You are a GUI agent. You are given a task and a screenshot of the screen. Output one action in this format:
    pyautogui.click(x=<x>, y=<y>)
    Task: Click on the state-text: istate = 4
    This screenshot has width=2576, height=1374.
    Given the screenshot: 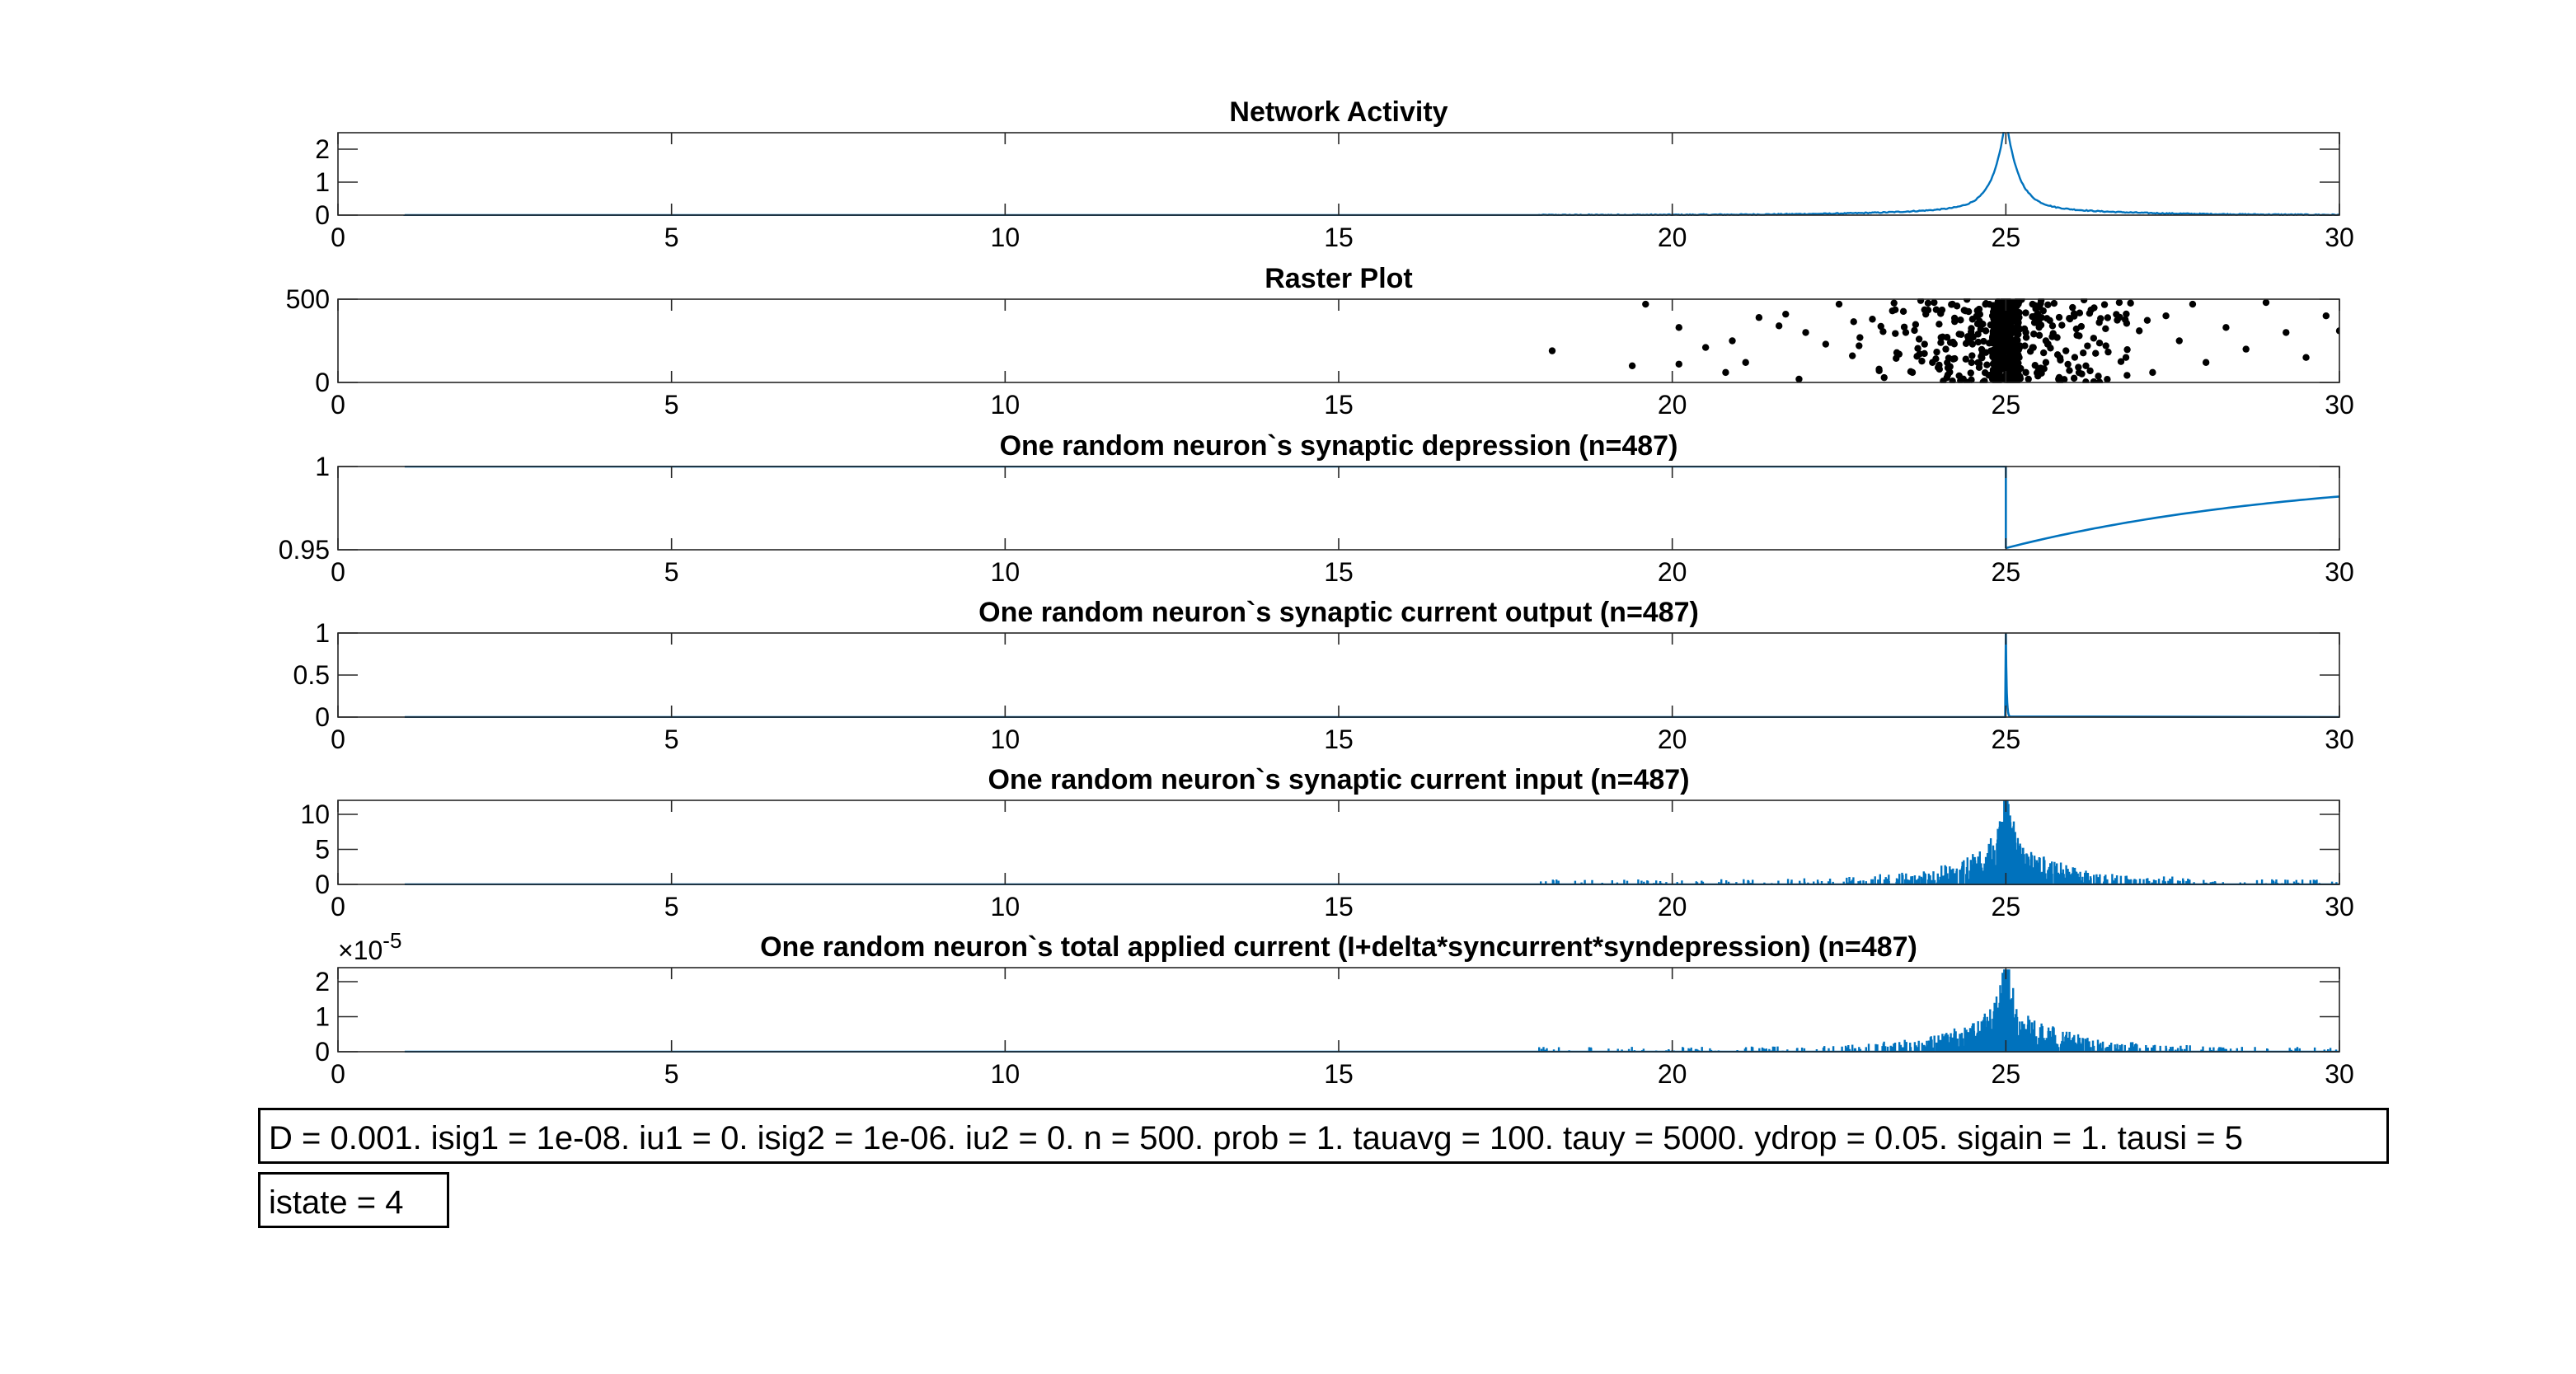 What is the action you would take?
    pyautogui.click(x=337, y=1202)
    